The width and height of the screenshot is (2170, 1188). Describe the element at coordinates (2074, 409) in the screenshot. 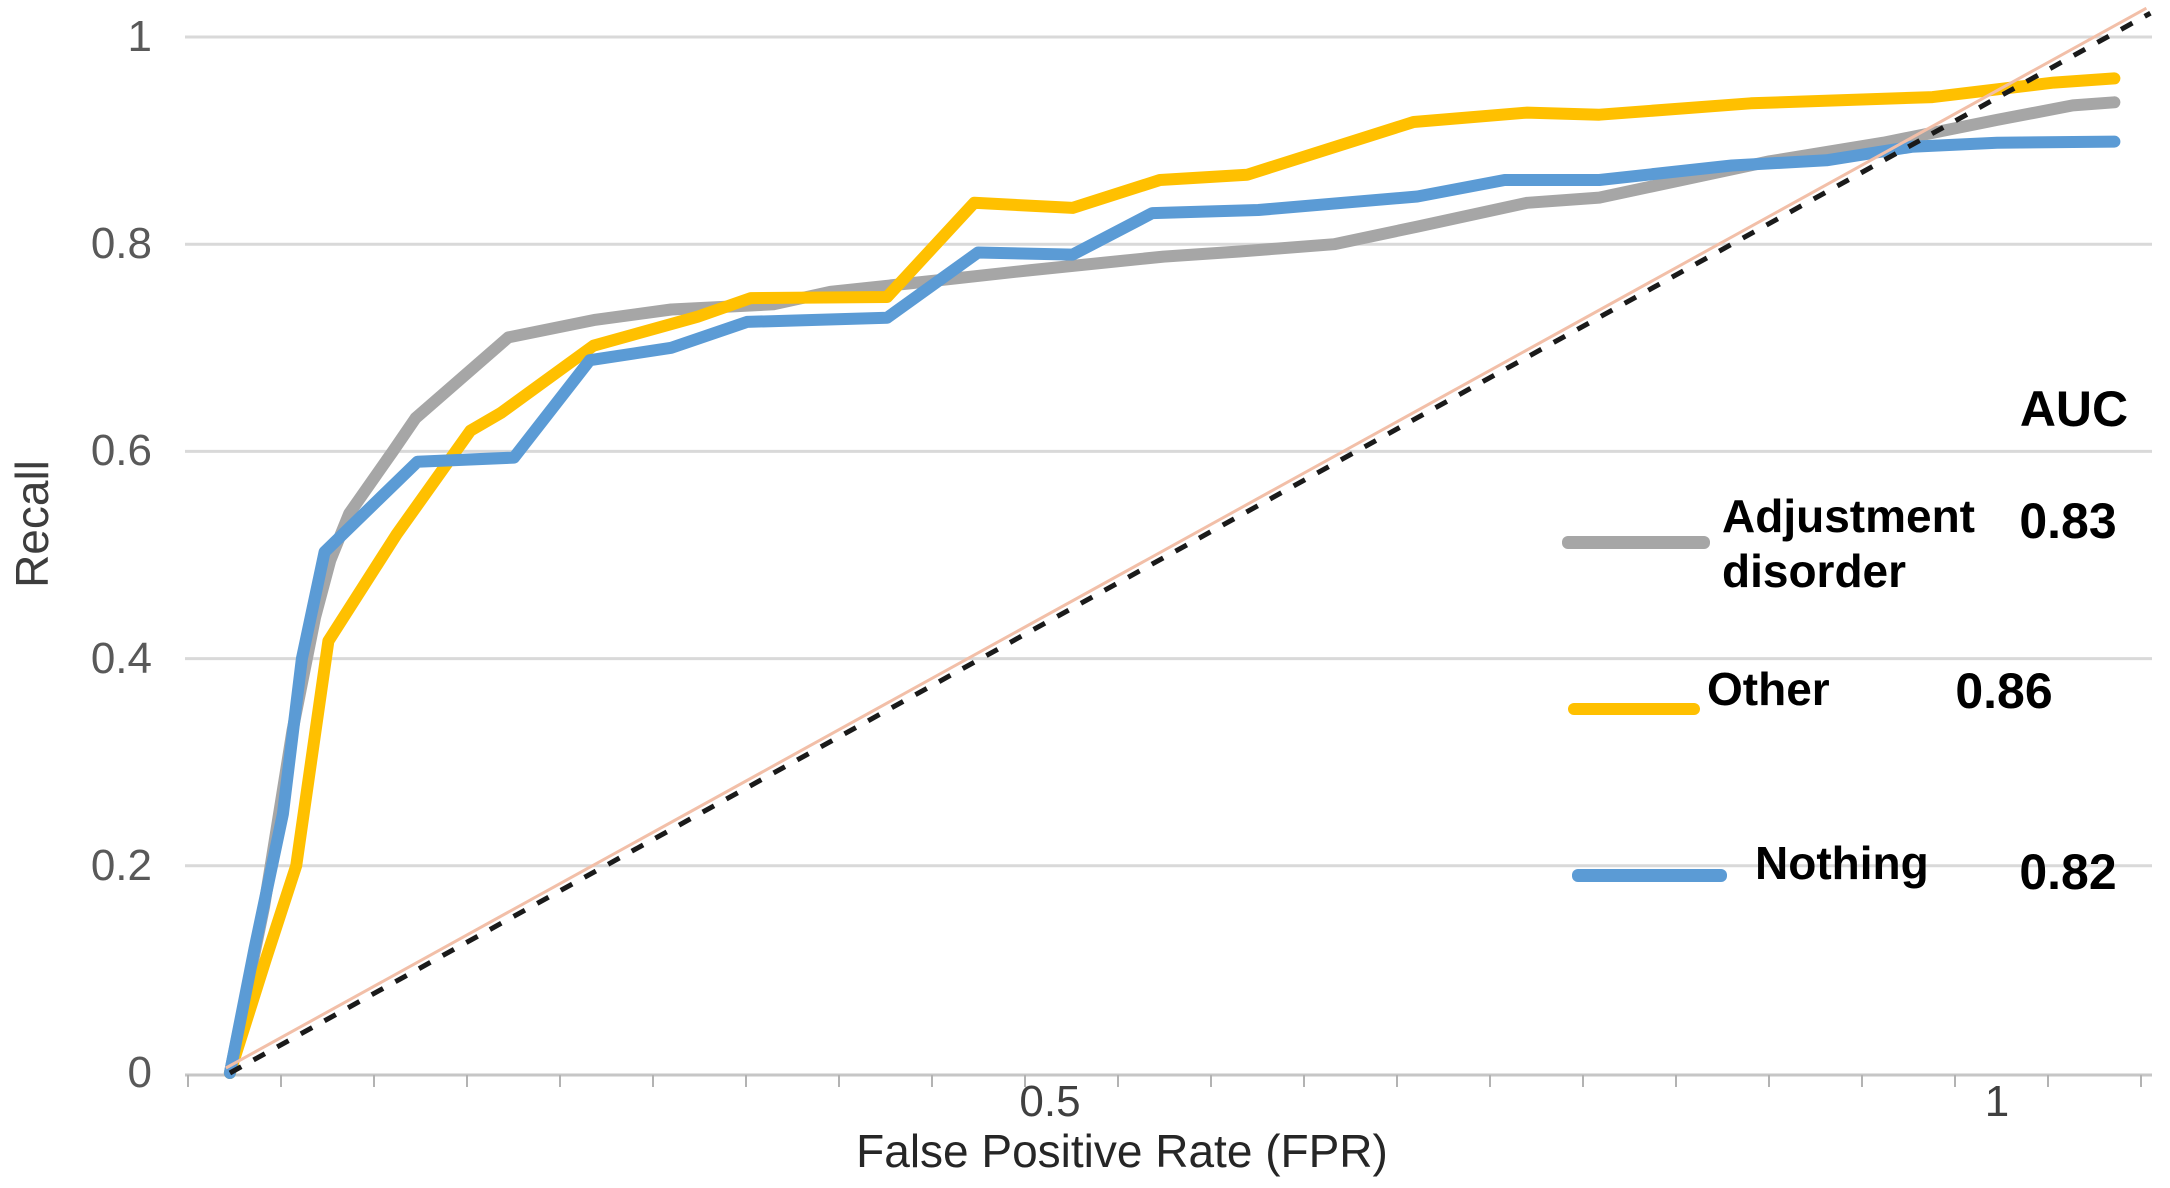

I see `legend-auc-header: AUC` at that location.